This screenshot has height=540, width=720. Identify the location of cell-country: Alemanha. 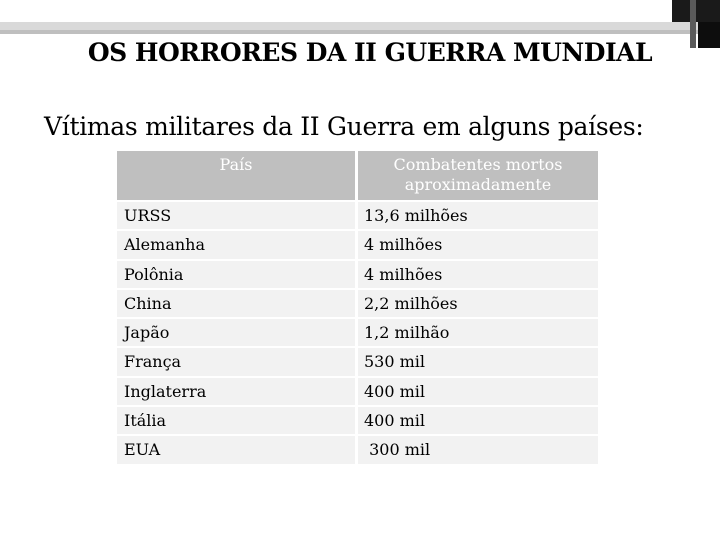
(237, 246).